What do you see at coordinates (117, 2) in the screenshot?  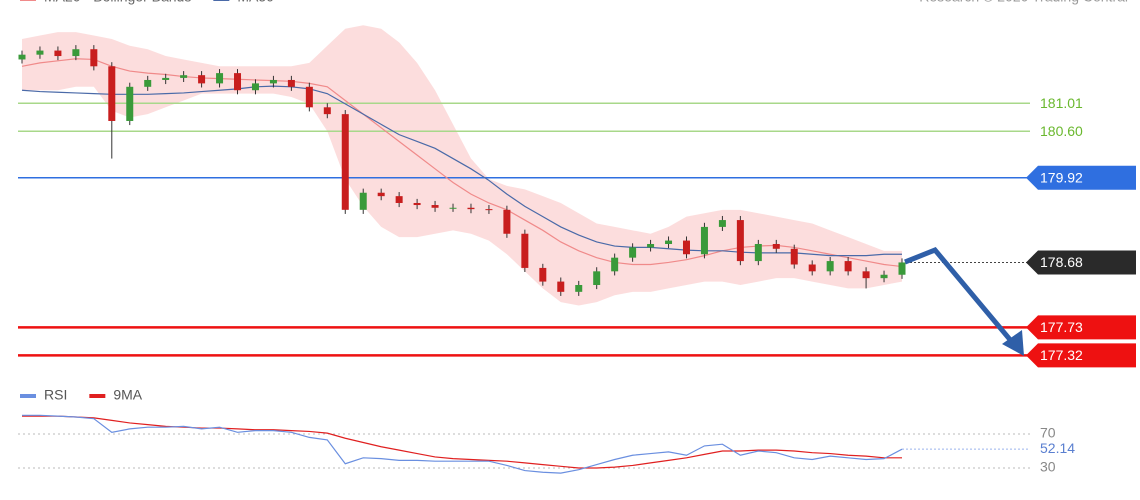 I see `legend-label: MA20 • Bollinger Bands` at bounding box center [117, 2].